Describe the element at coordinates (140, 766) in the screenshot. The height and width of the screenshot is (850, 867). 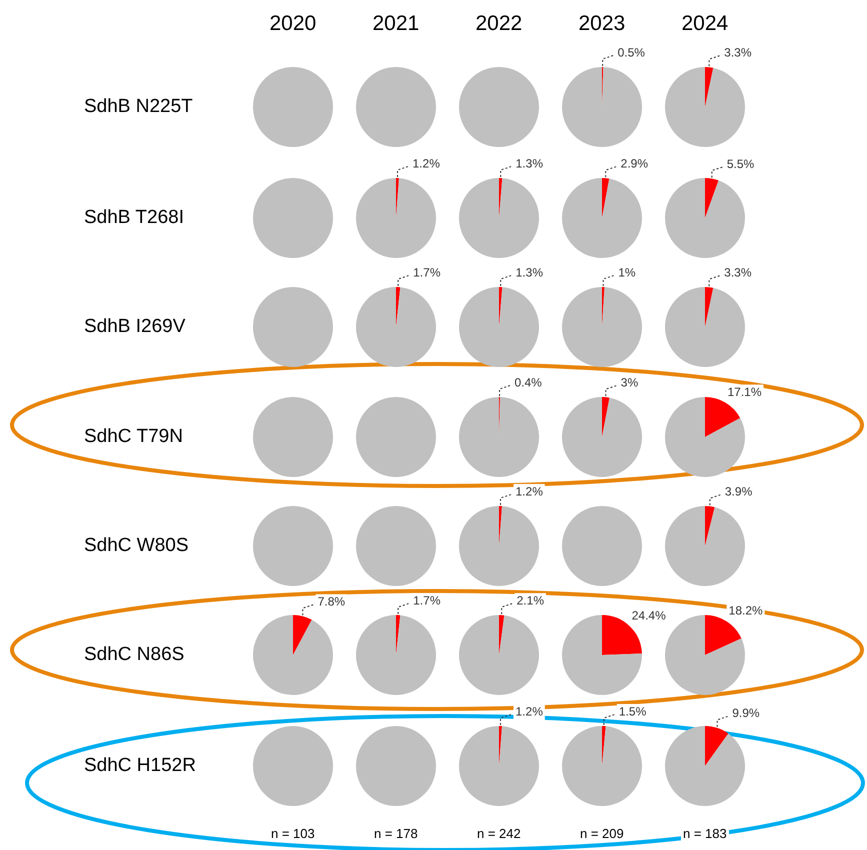
I see `text: SdhC H152R` at that location.